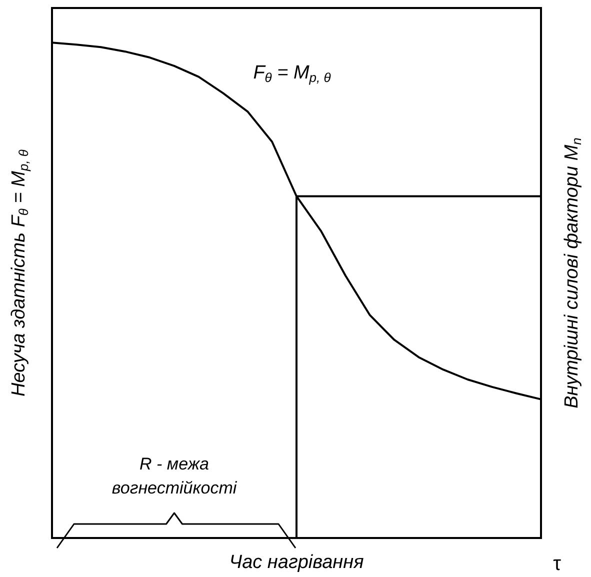  I want to click on annotation: R - межа вогнестійкості, so click(175, 476).